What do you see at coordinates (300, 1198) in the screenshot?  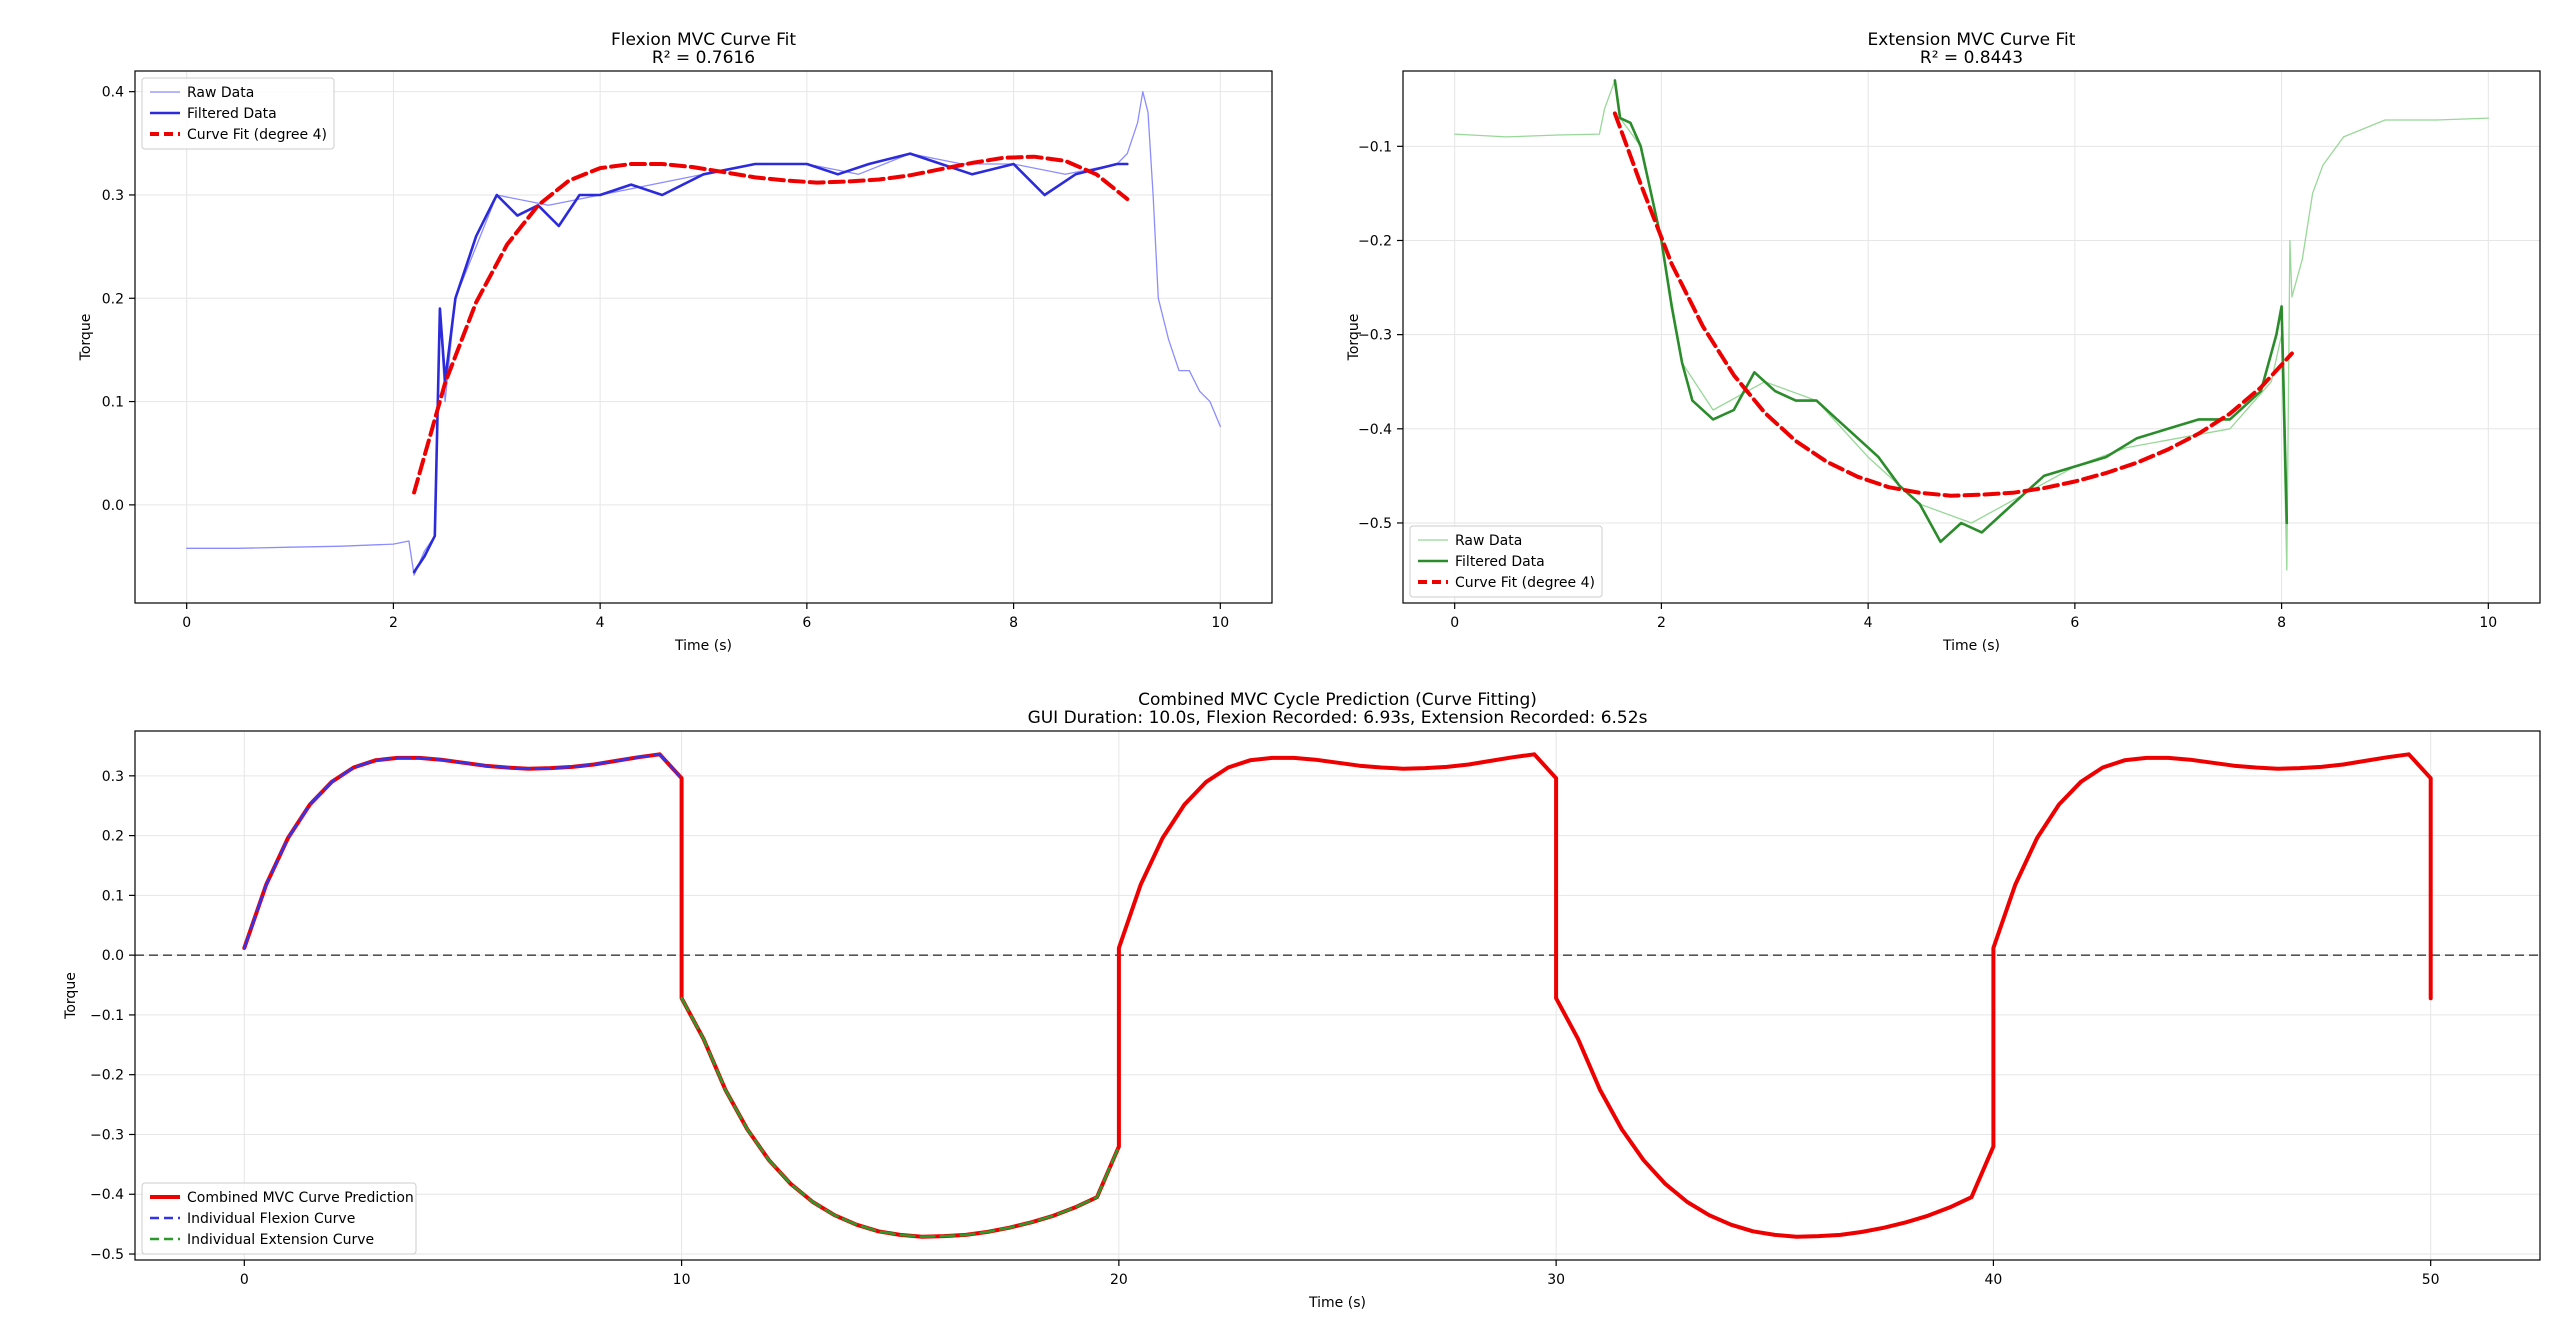 I see `legend-label: Combined MVC Curve Prediction` at bounding box center [300, 1198].